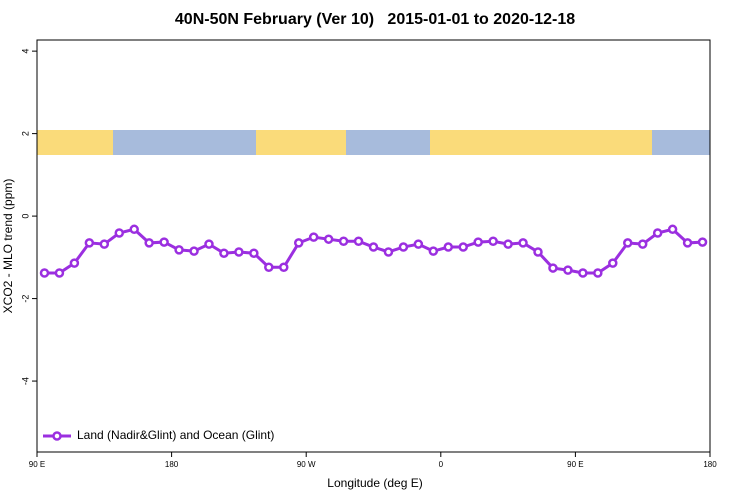  Describe the element at coordinates (373, 142) in the screenshot. I see `map-strip` at that location.